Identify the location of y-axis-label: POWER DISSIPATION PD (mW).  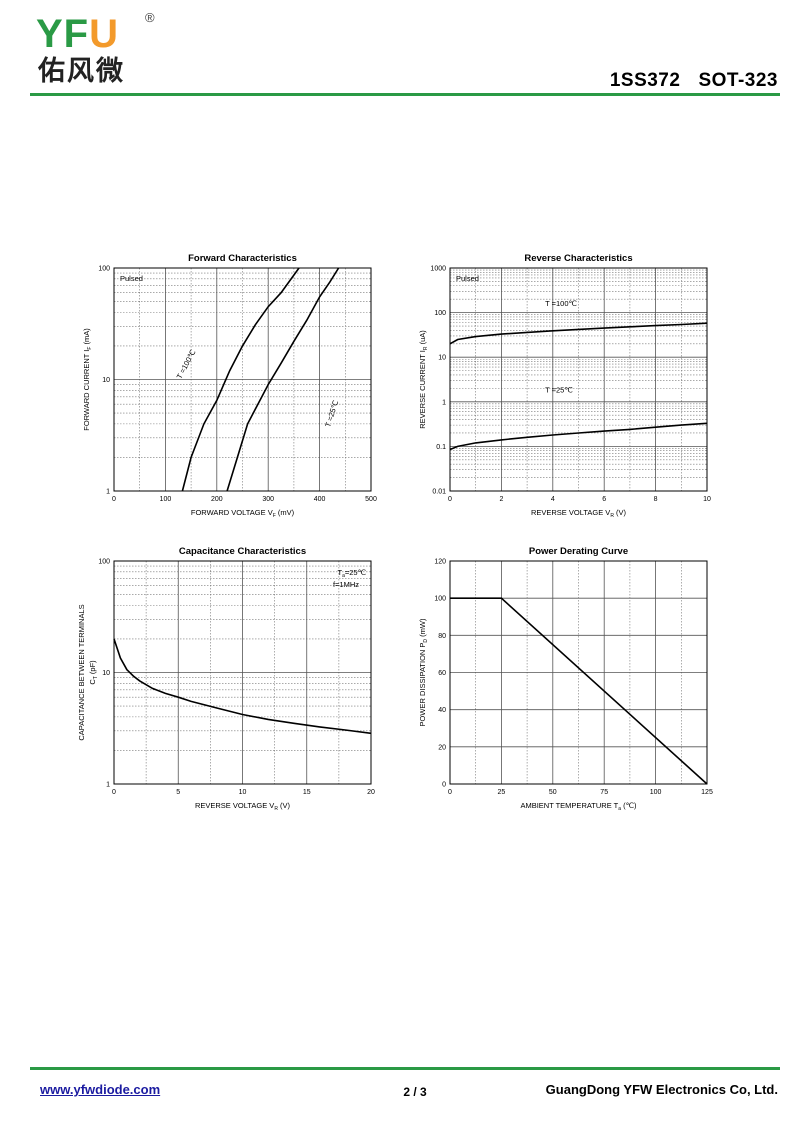
(423, 672).